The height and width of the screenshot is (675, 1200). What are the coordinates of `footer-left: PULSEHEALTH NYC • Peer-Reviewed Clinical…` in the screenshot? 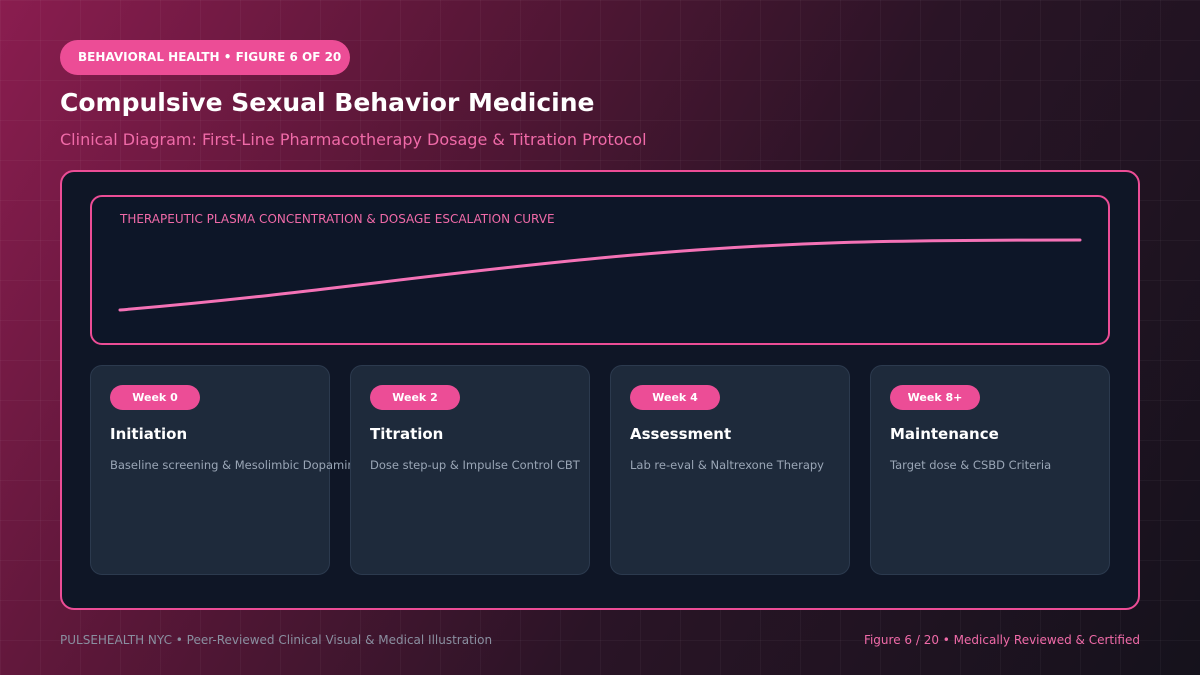 It's located at (276, 640).